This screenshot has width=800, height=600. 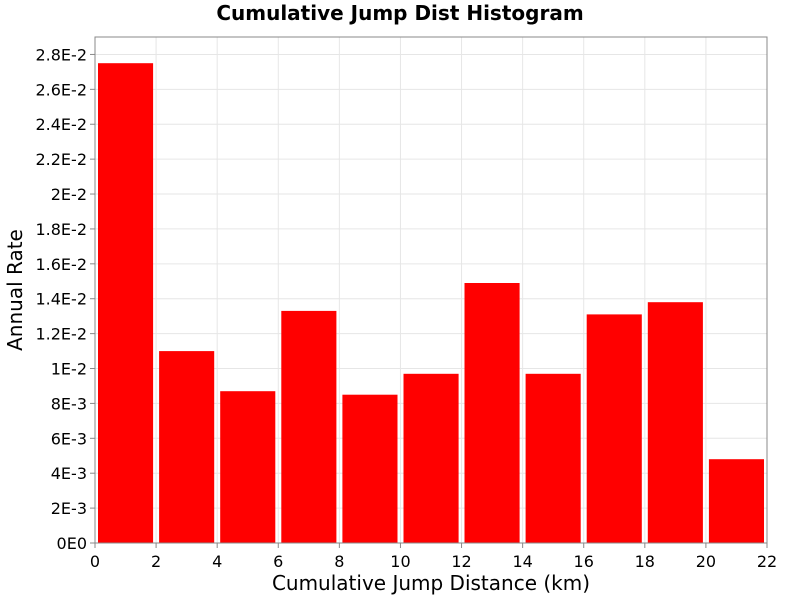 What do you see at coordinates (767, 561) in the screenshot?
I see `x-tick-label: 22` at bounding box center [767, 561].